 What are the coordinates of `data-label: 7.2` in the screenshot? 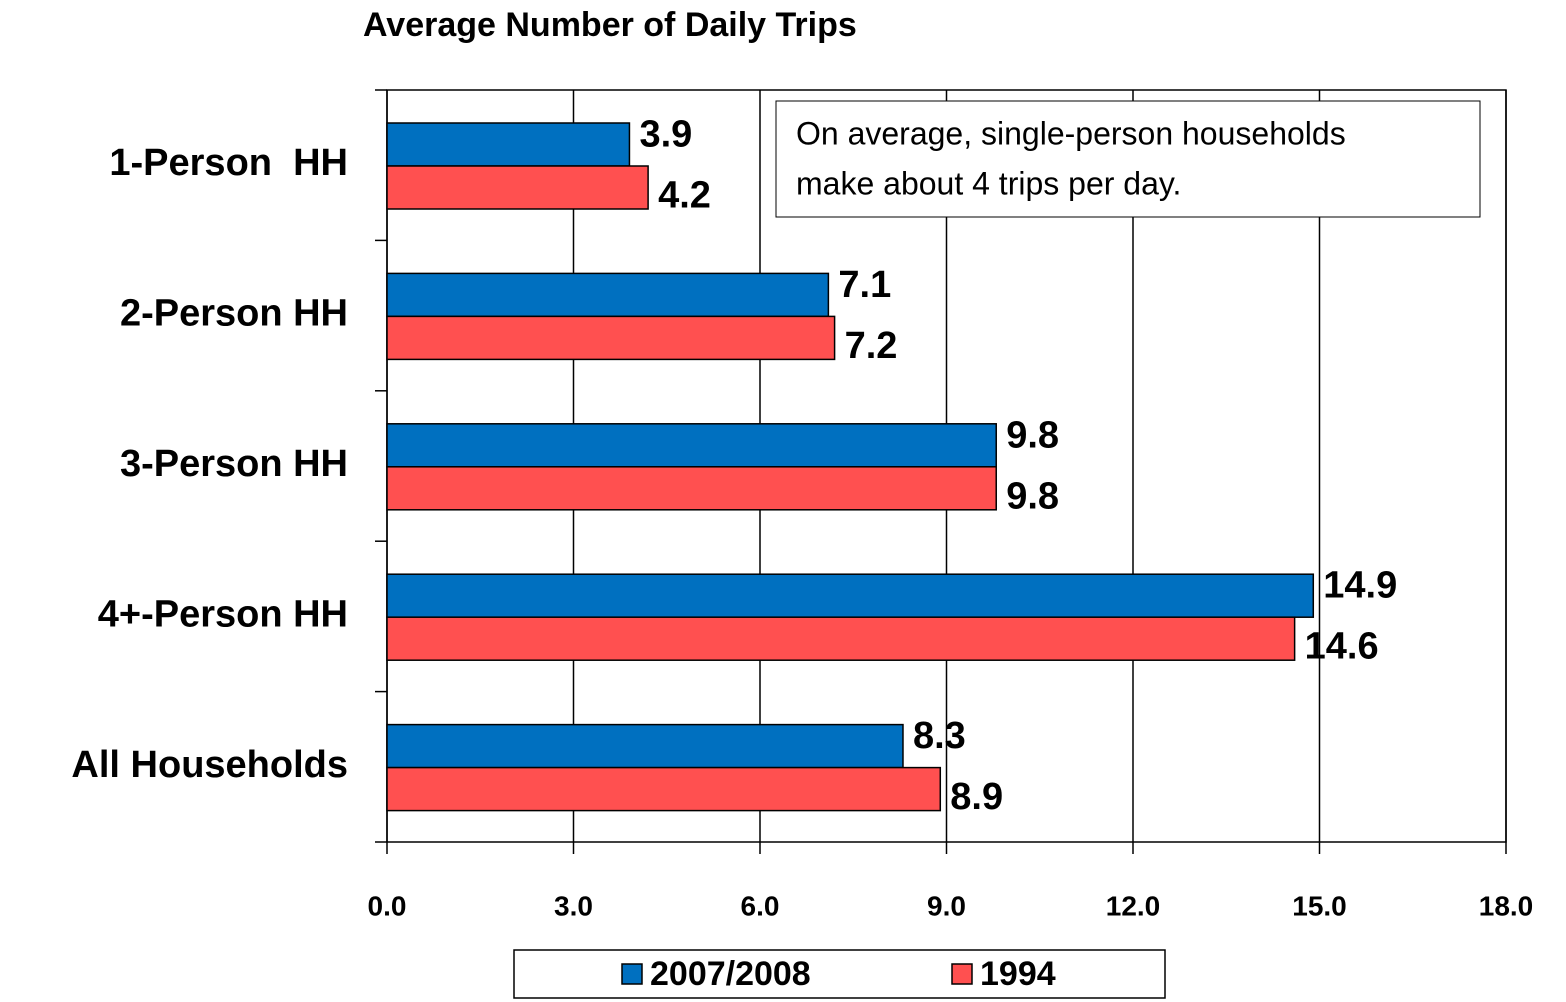 It's located at (871, 346).